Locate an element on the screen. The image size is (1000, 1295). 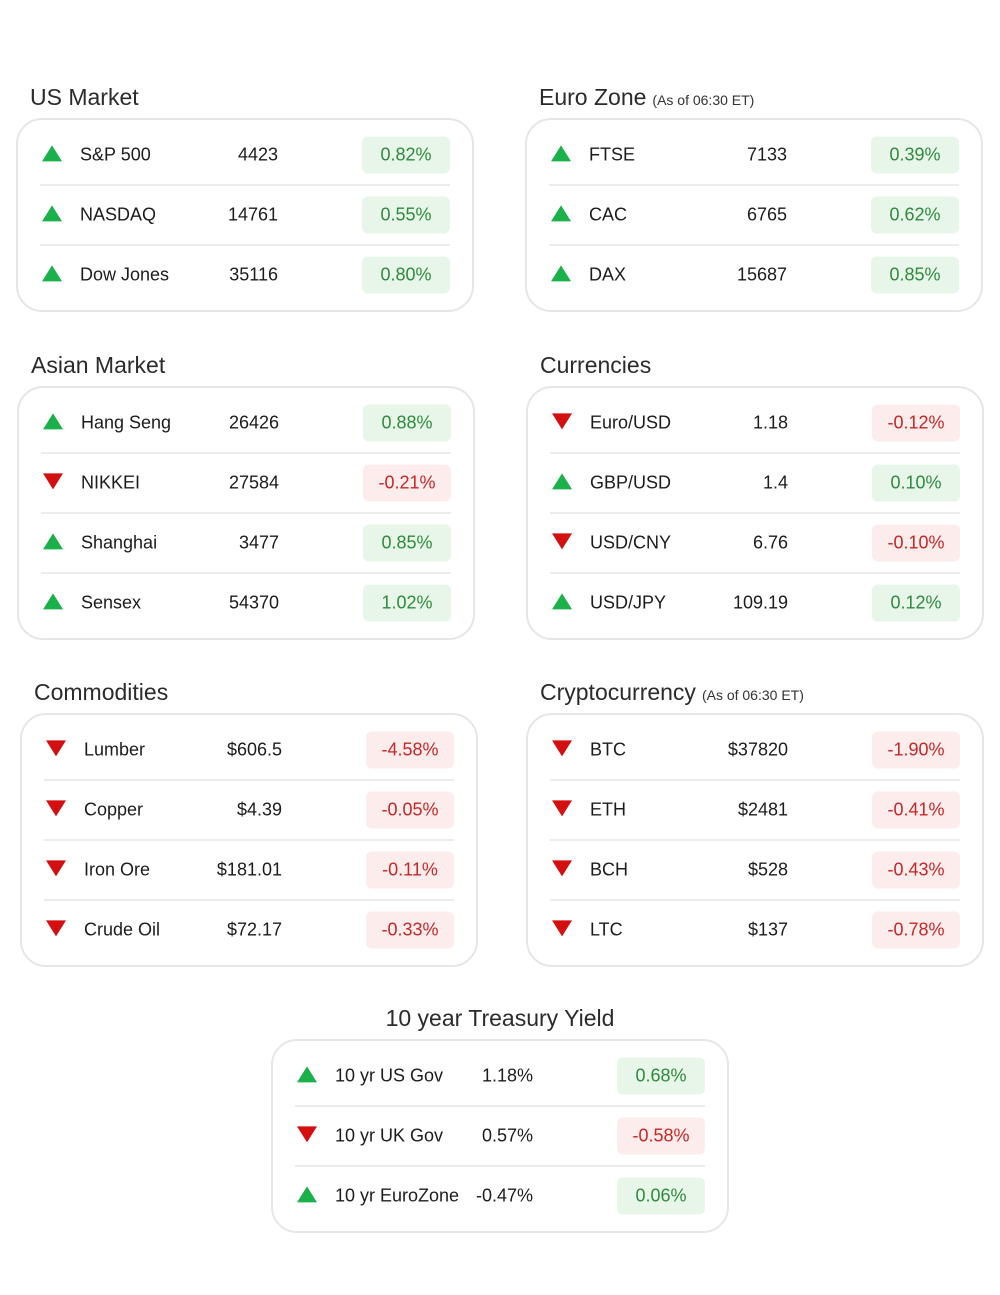
instrument-name: GBP/USD is located at coordinates (631, 482).